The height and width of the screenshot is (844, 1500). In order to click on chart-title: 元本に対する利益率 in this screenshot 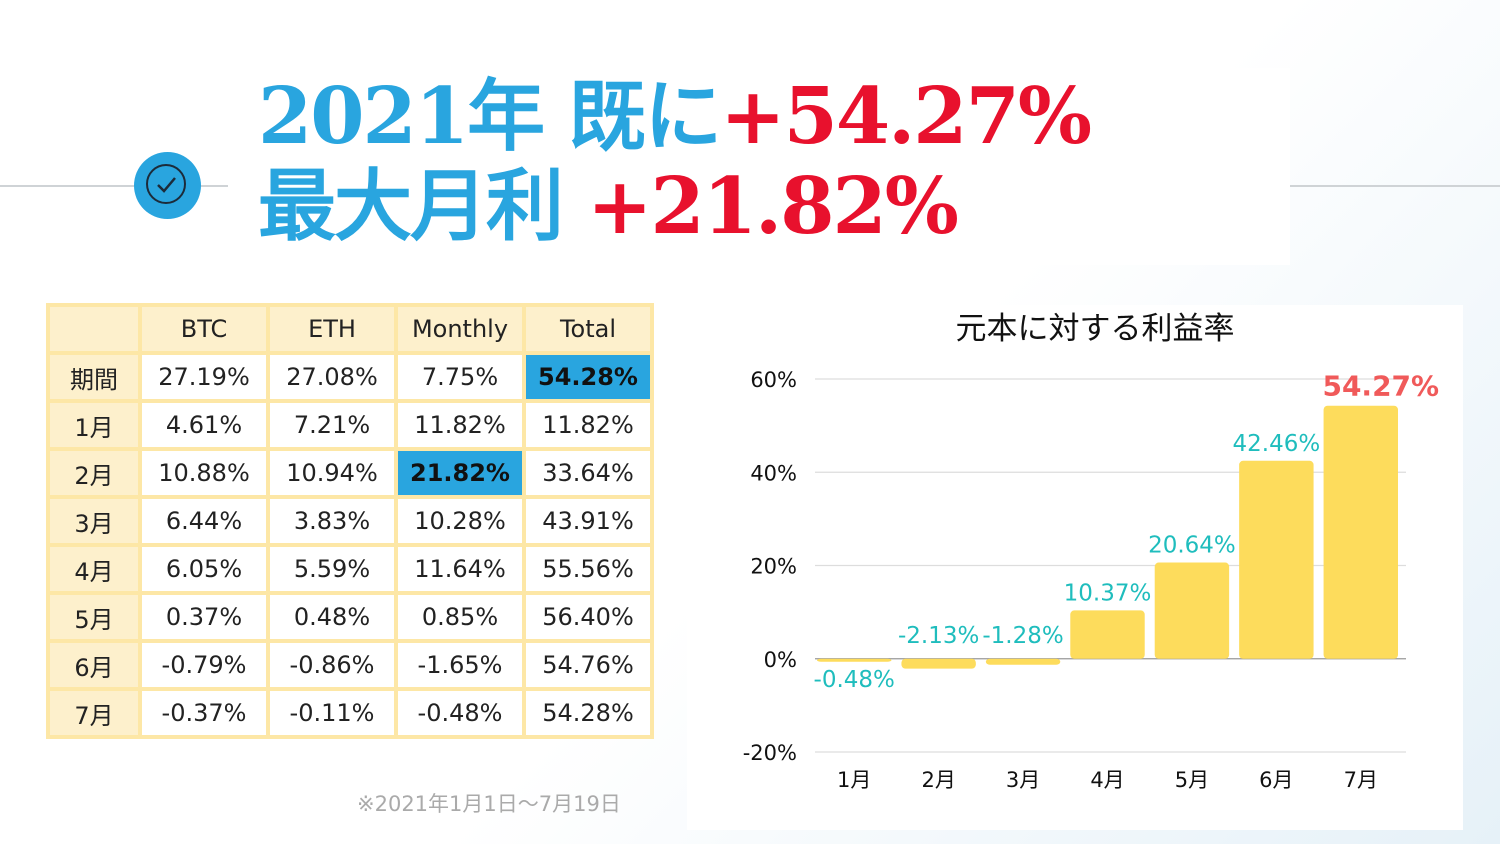, I will do `click(1095, 329)`.